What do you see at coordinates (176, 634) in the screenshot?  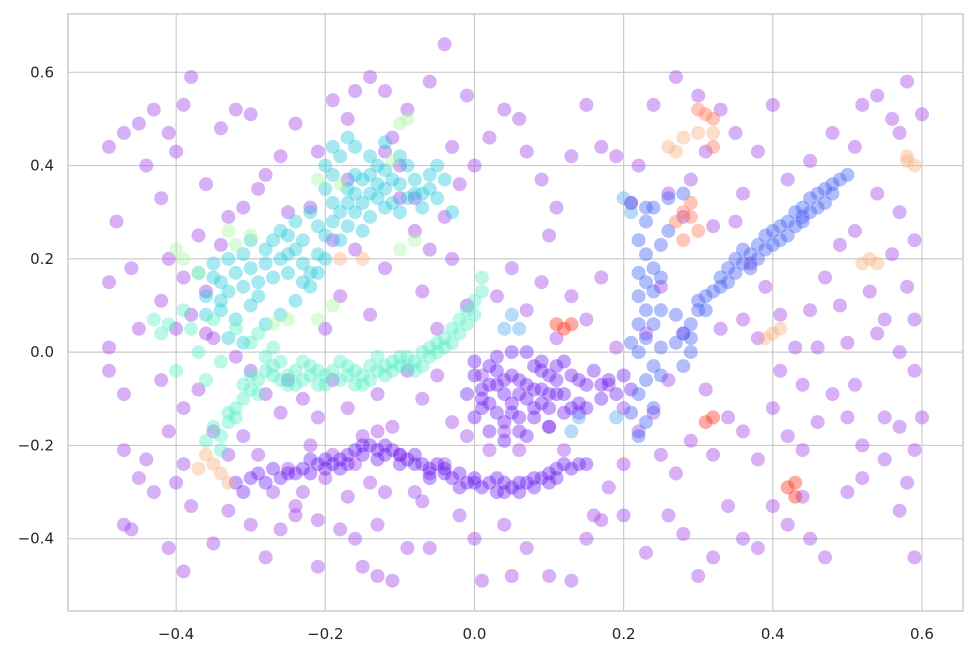 I see `x-tick-label: −0.4` at bounding box center [176, 634].